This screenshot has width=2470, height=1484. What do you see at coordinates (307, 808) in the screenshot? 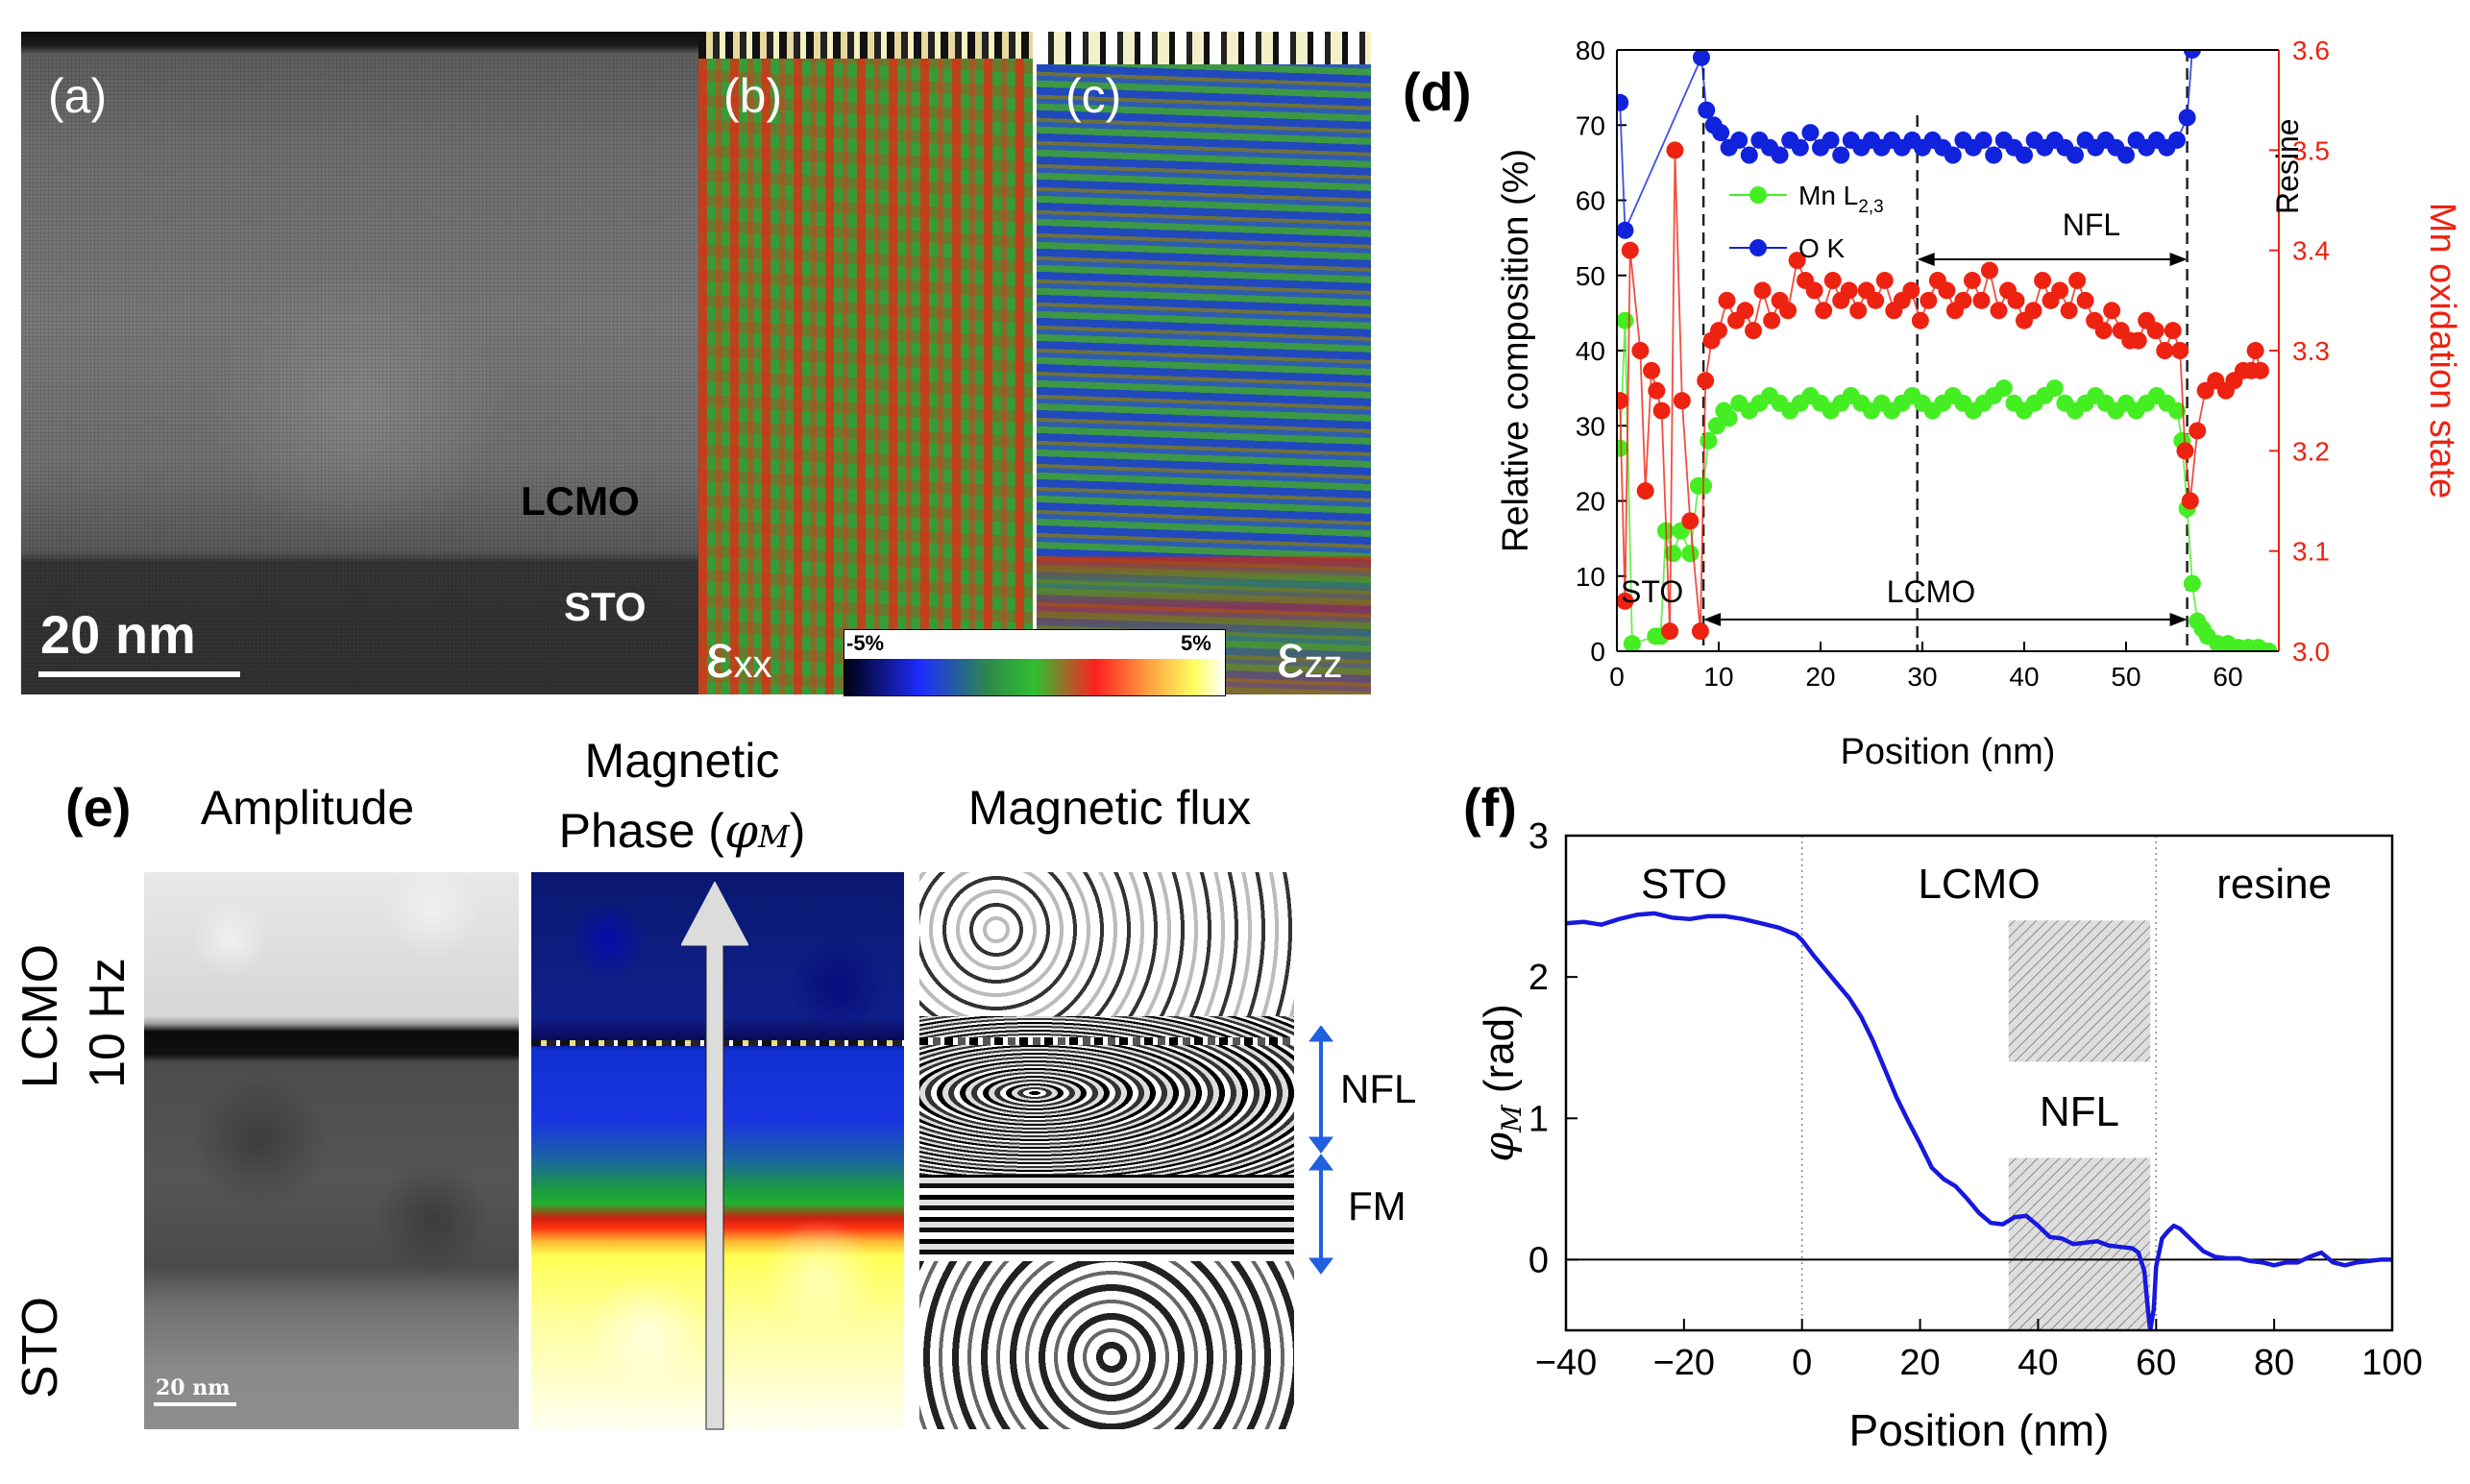
I see `amplitude-title: Amplitude` at bounding box center [307, 808].